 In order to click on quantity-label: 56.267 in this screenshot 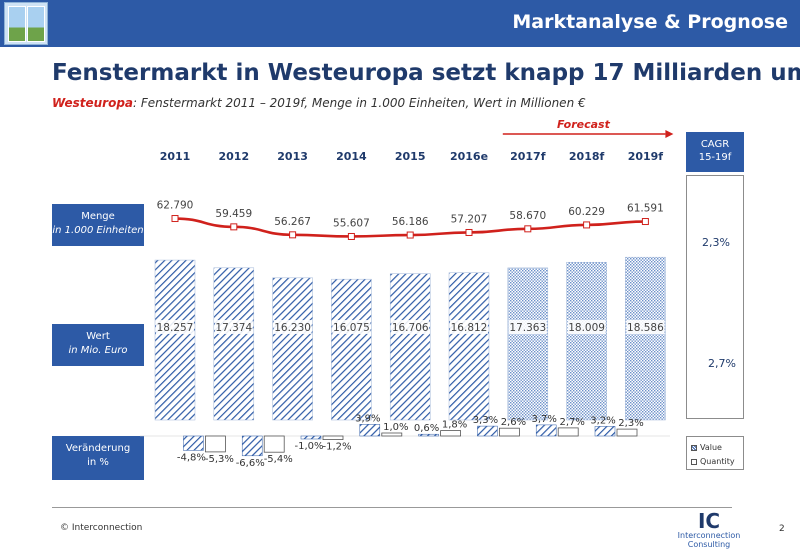, I will do `click(292, 222)`.